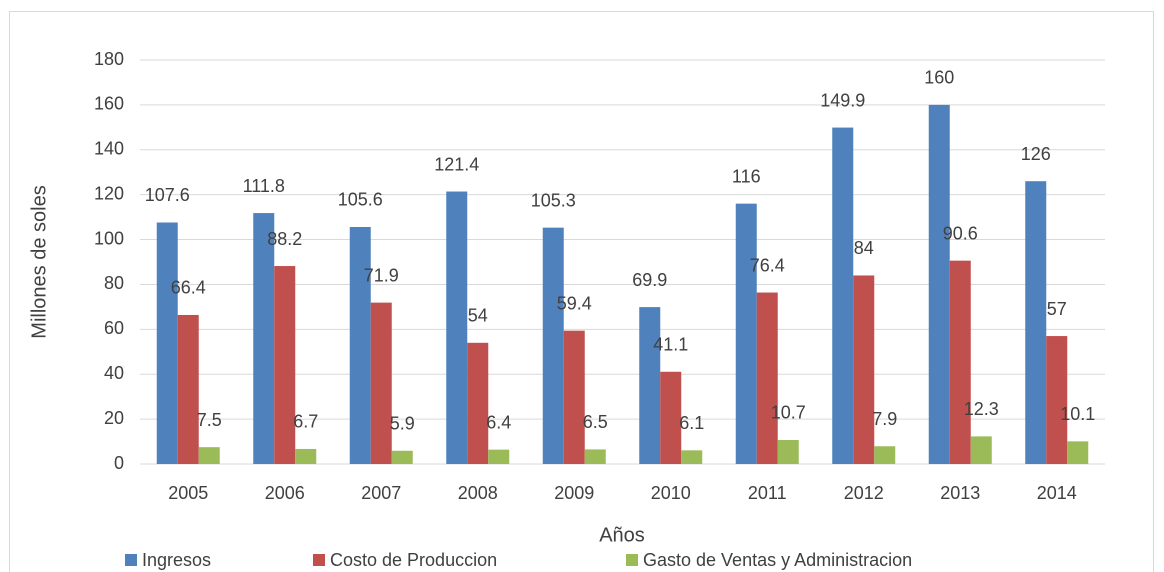 This screenshot has width=1164, height=572. Describe the element at coordinates (402, 424) in the screenshot. I see `data-label: 5.9` at that location.